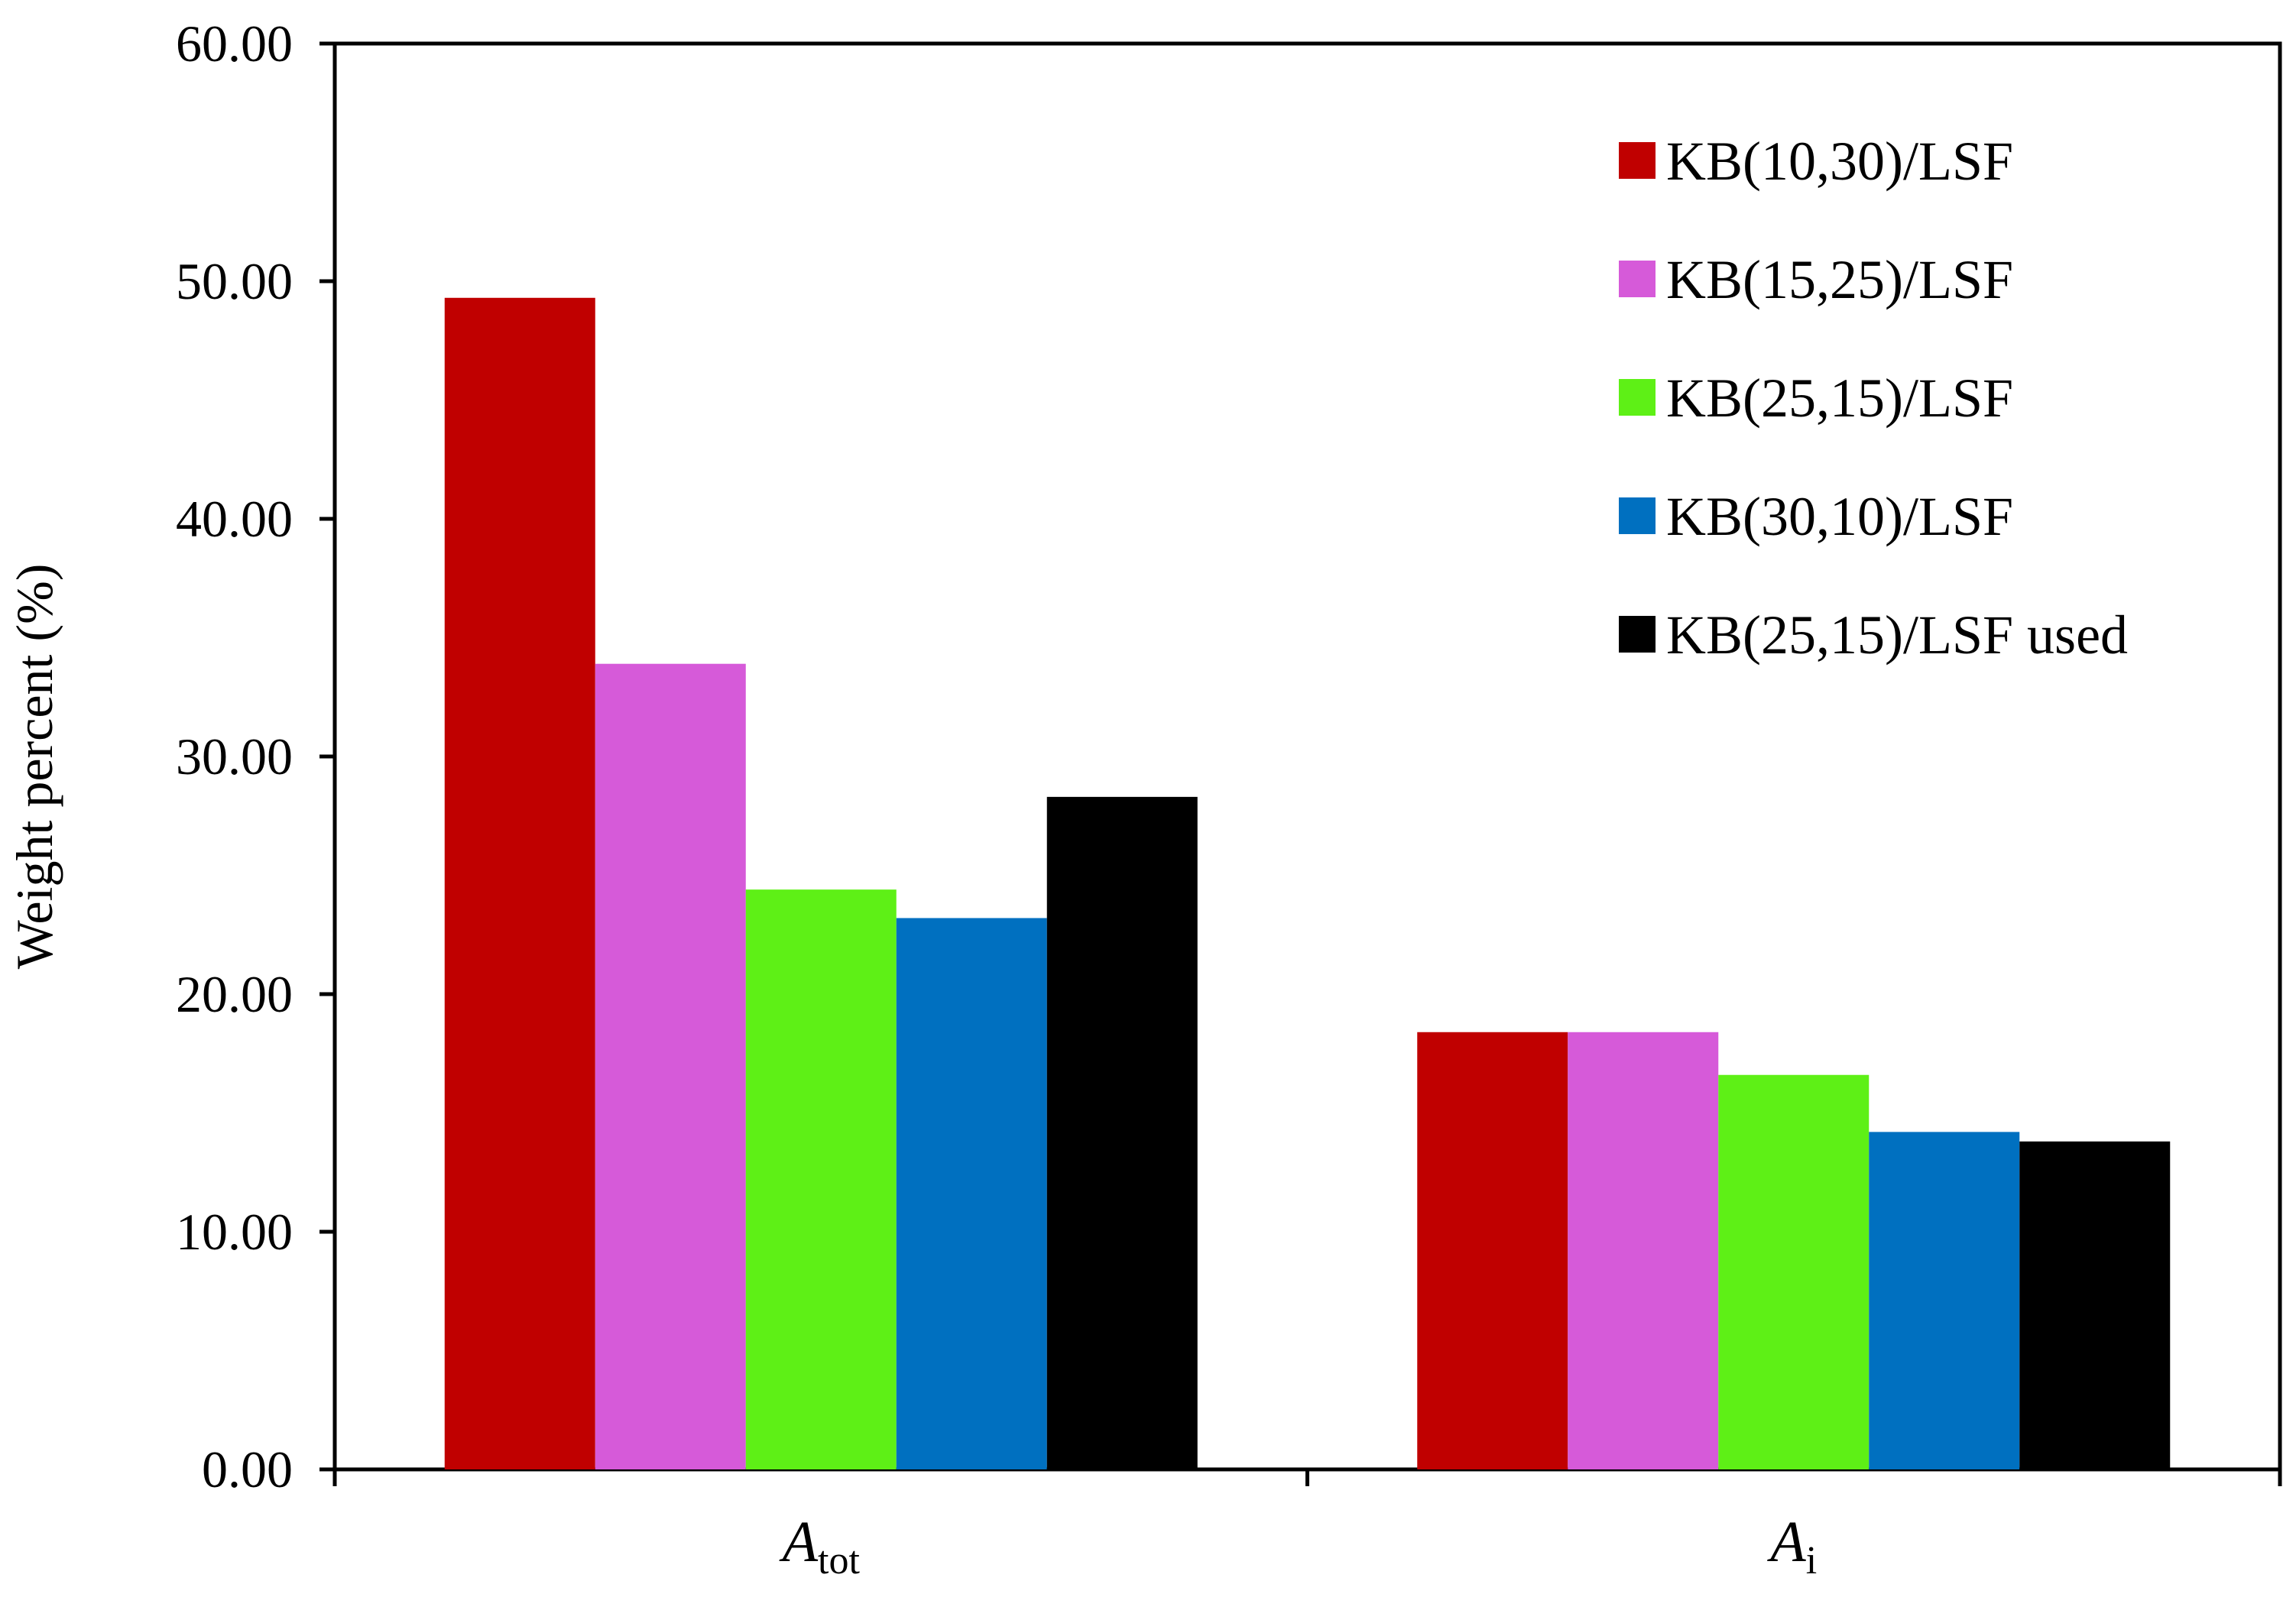  What do you see at coordinates (247, 1469) in the screenshot?
I see `y-tick-label: 0.00` at bounding box center [247, 1469].